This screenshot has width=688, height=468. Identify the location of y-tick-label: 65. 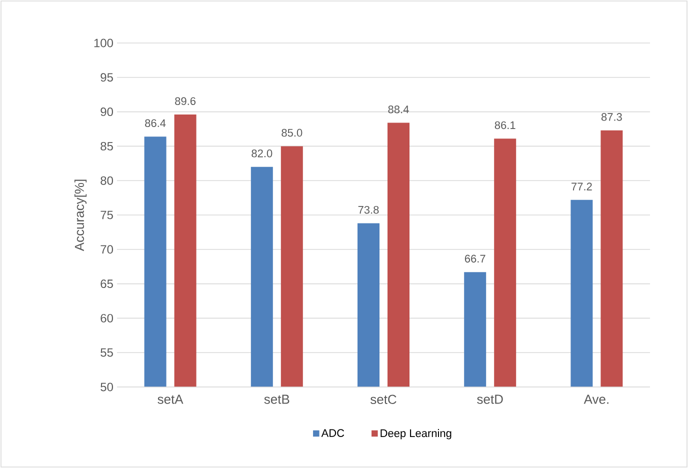
(106, 284).